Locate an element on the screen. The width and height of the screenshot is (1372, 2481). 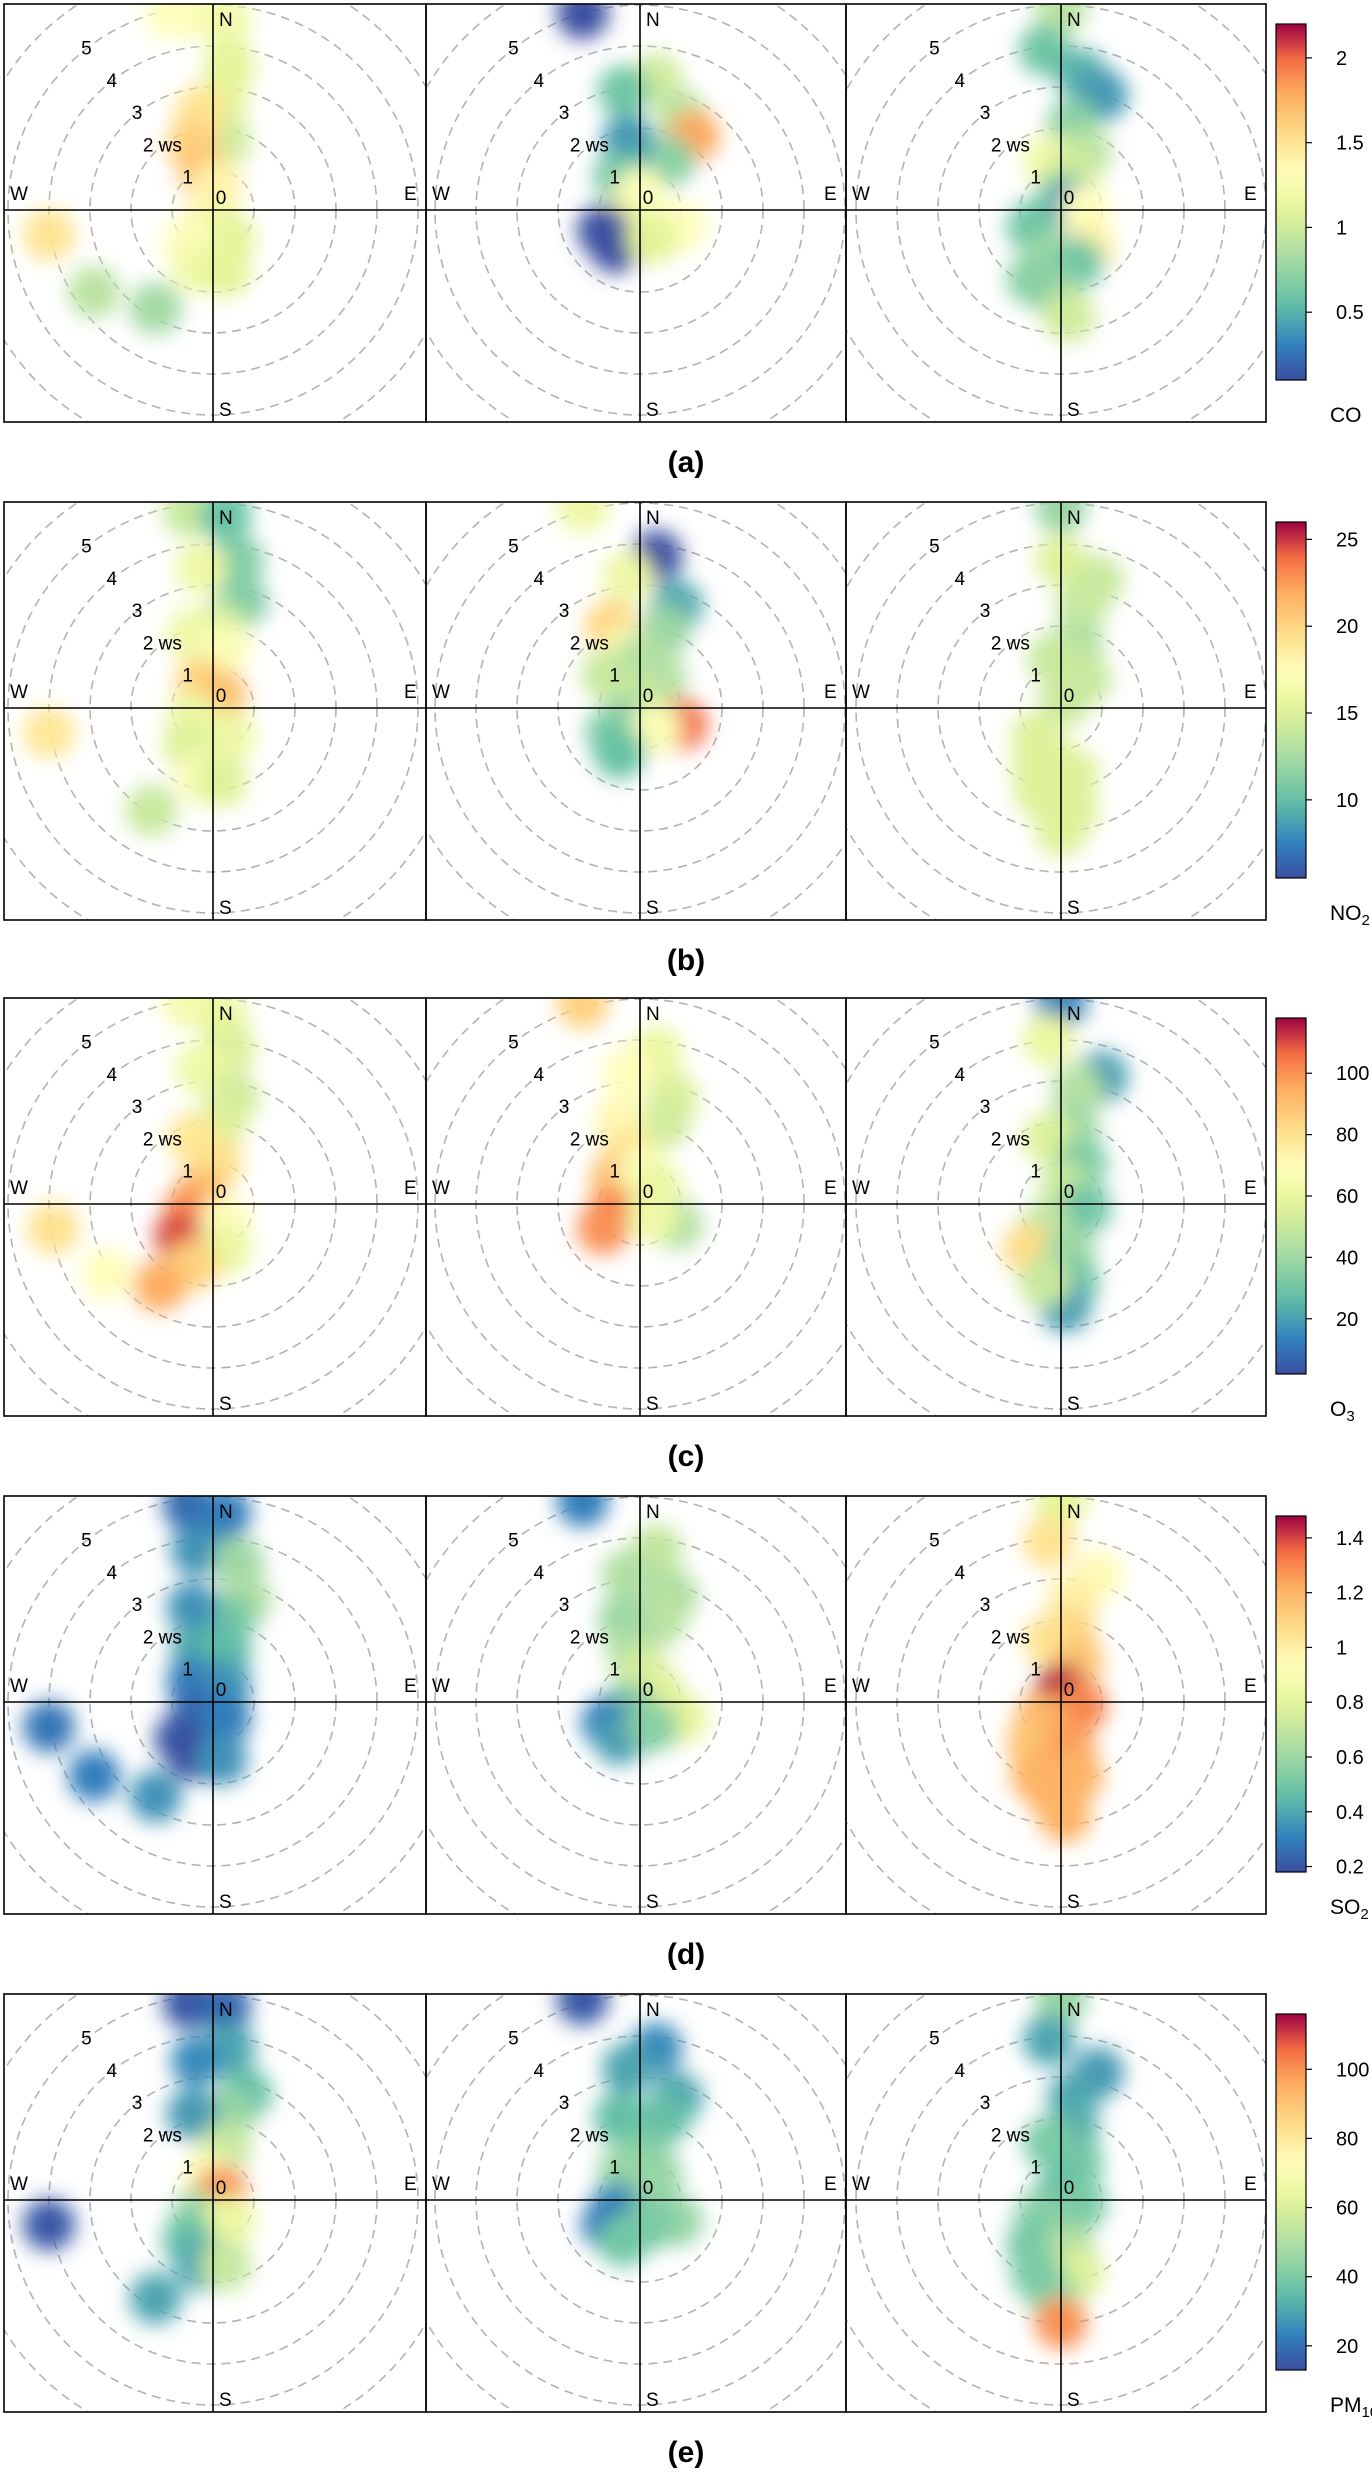
pollutant-label: CO is located at coordinates (1346, 415).